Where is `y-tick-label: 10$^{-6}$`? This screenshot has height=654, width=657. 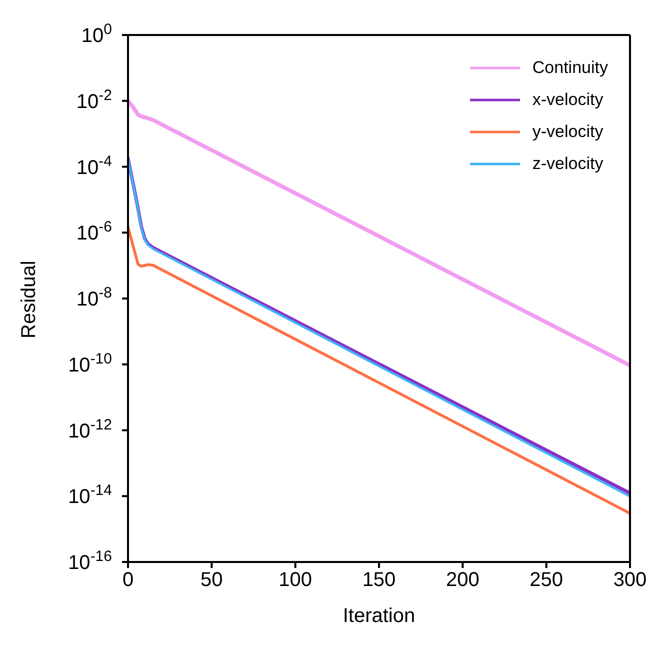 y-tick-label: 10$^{-6}$ is located at coordinates (94, 231).